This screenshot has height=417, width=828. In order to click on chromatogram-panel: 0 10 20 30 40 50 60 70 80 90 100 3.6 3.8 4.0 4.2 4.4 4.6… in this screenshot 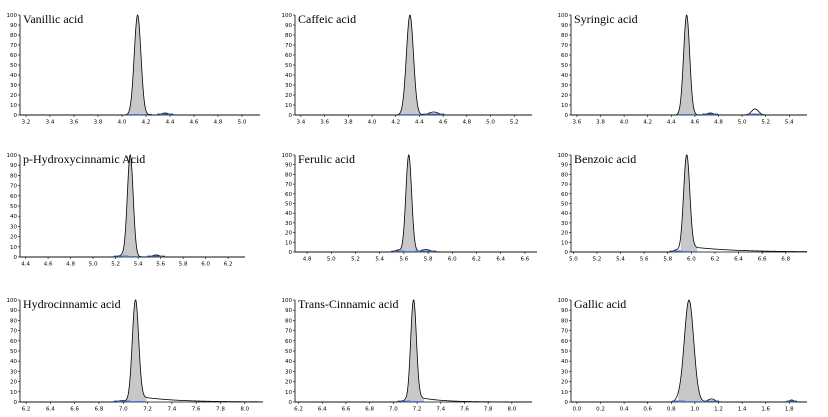, I will do `click(682, 69)`.